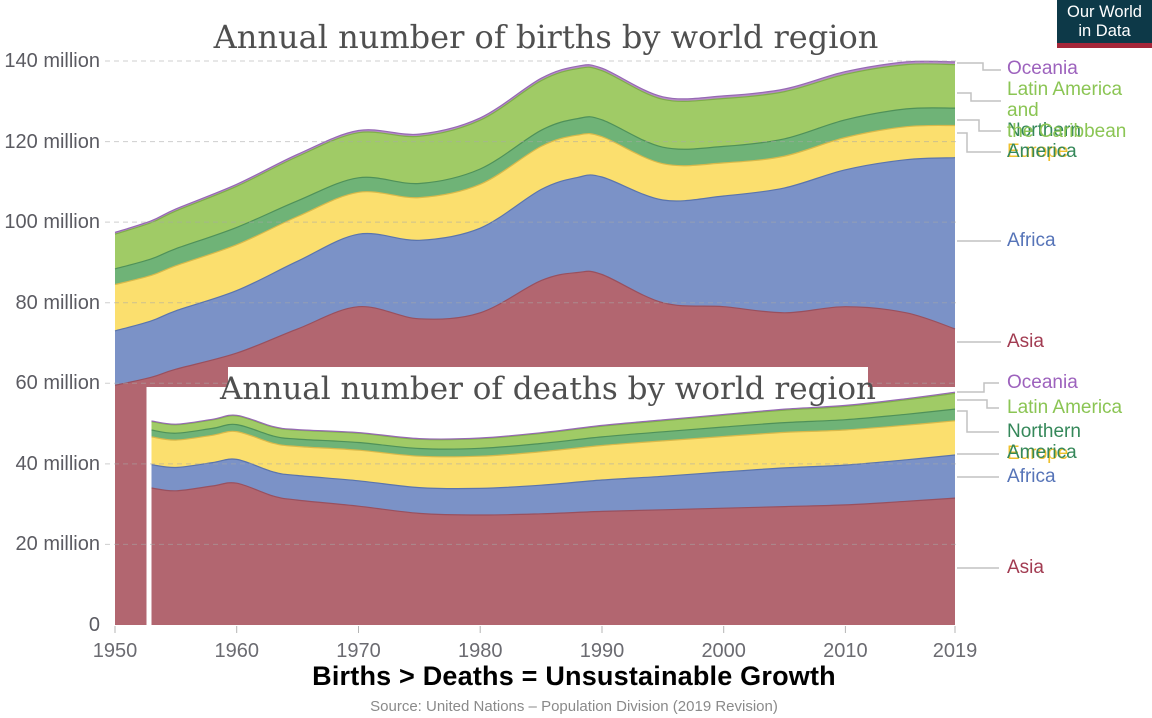 The image size is (1152, 718). I want to click on y-tick-label-140: 140 million, so click(52, 61).